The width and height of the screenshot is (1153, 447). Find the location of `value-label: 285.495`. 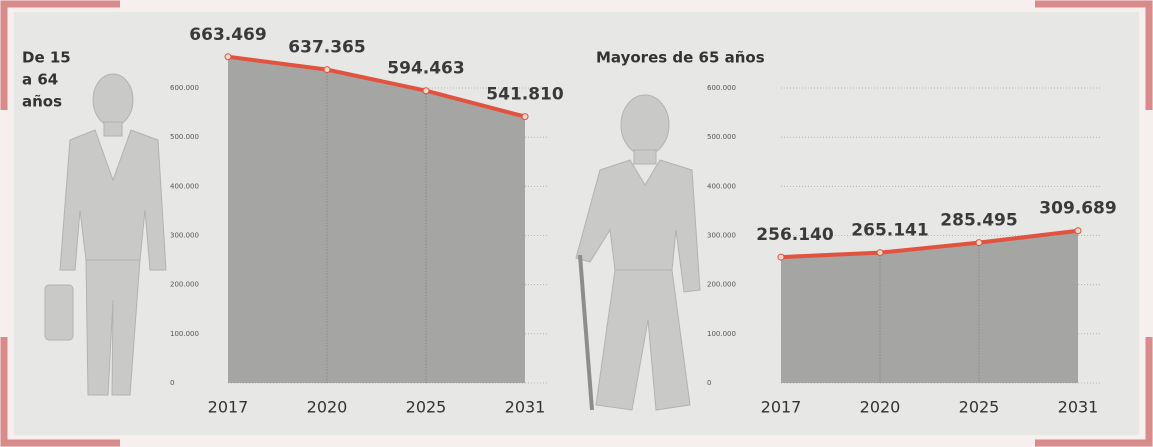

value-label: 285.495 is located at coordinates (978, 221).